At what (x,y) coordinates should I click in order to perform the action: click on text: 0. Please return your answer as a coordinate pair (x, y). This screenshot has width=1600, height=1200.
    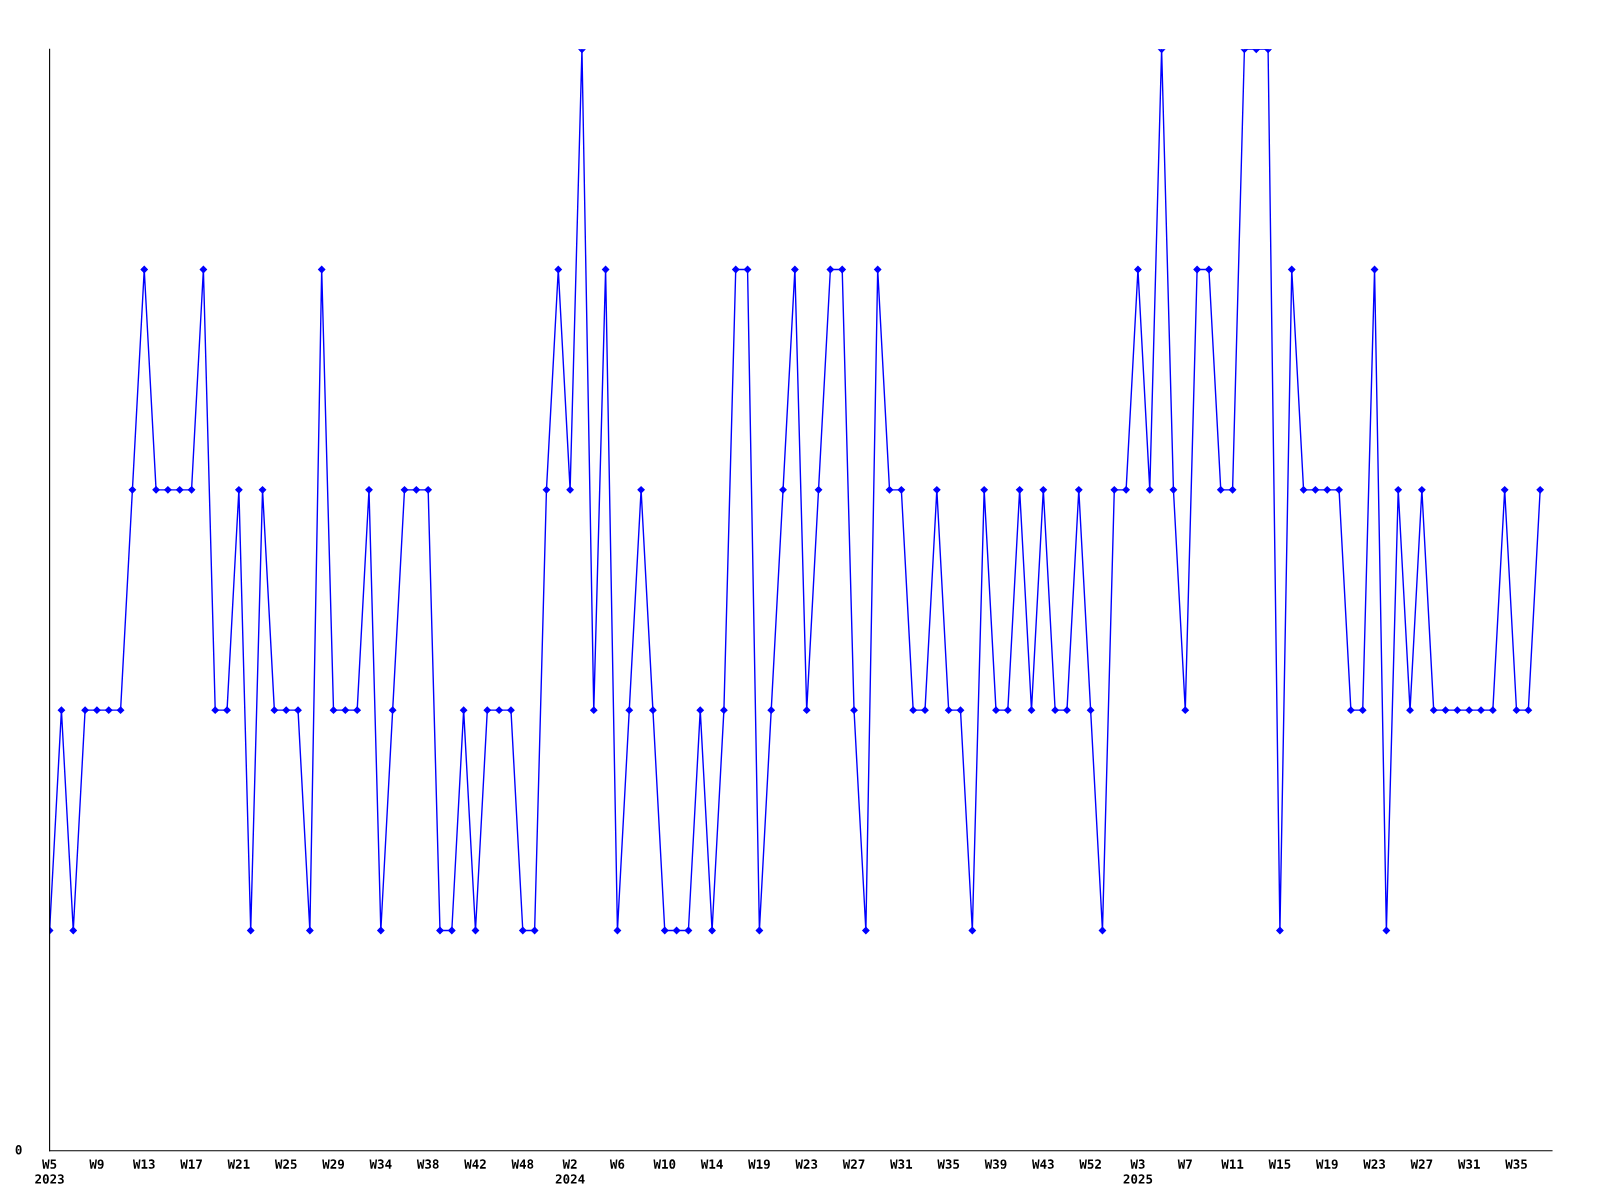
    Looking at the image, I should click on (18, 1149).